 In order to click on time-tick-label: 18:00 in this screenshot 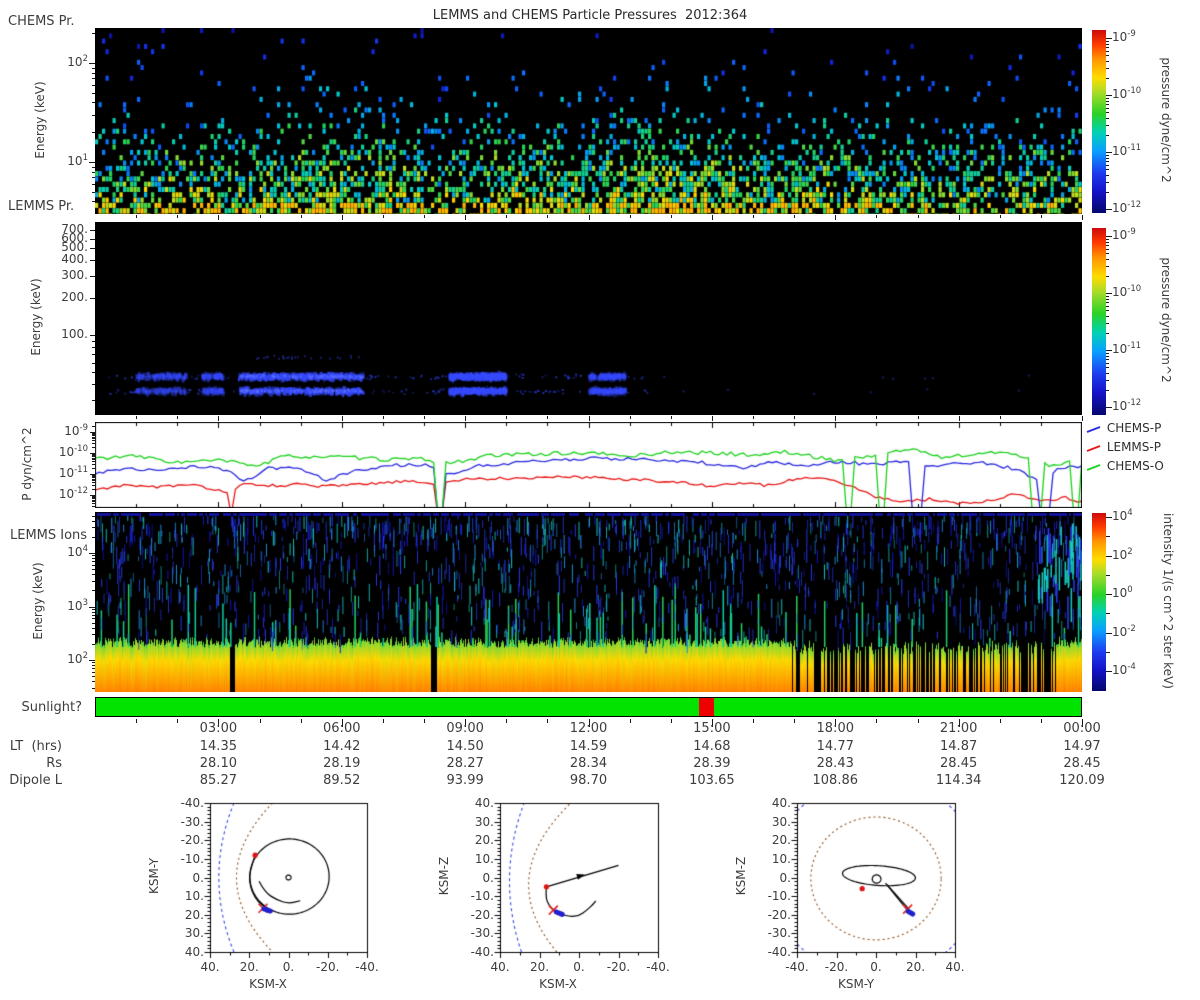, I will do `click(835, 728)`.